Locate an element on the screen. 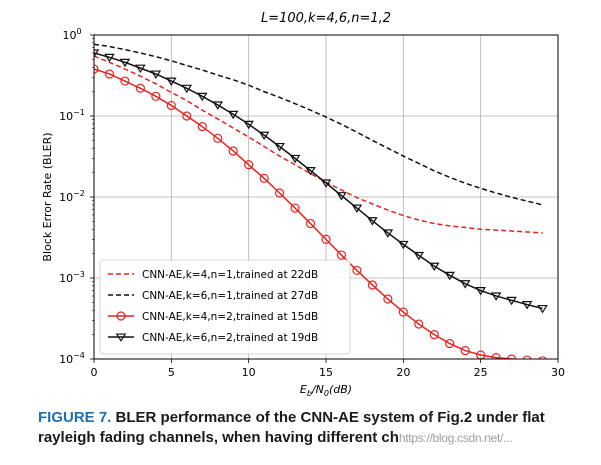 This screenshot has width=601, height=465. figure-label: FIGURE 7. is located at coordinates (75, 417).